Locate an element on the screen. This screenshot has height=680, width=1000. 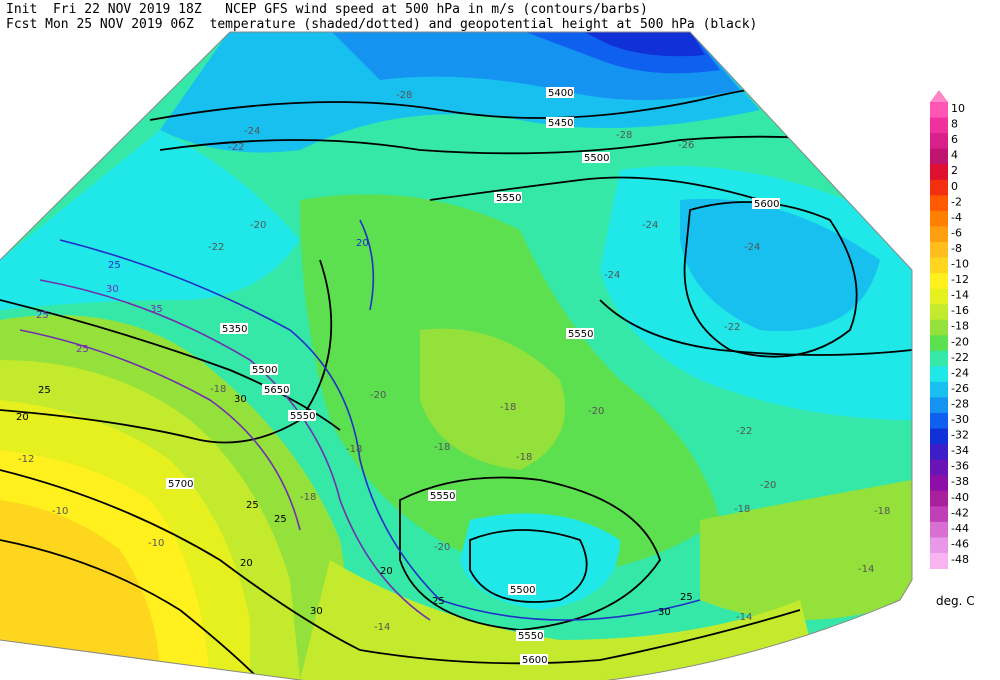
colorbar-label: -4 is located at coordinates (956, 217).